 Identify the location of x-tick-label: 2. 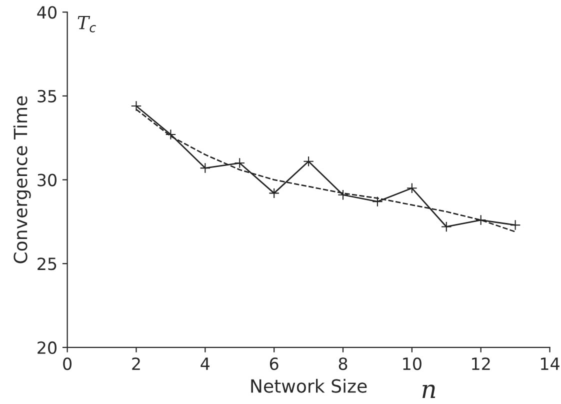
(136, 363).